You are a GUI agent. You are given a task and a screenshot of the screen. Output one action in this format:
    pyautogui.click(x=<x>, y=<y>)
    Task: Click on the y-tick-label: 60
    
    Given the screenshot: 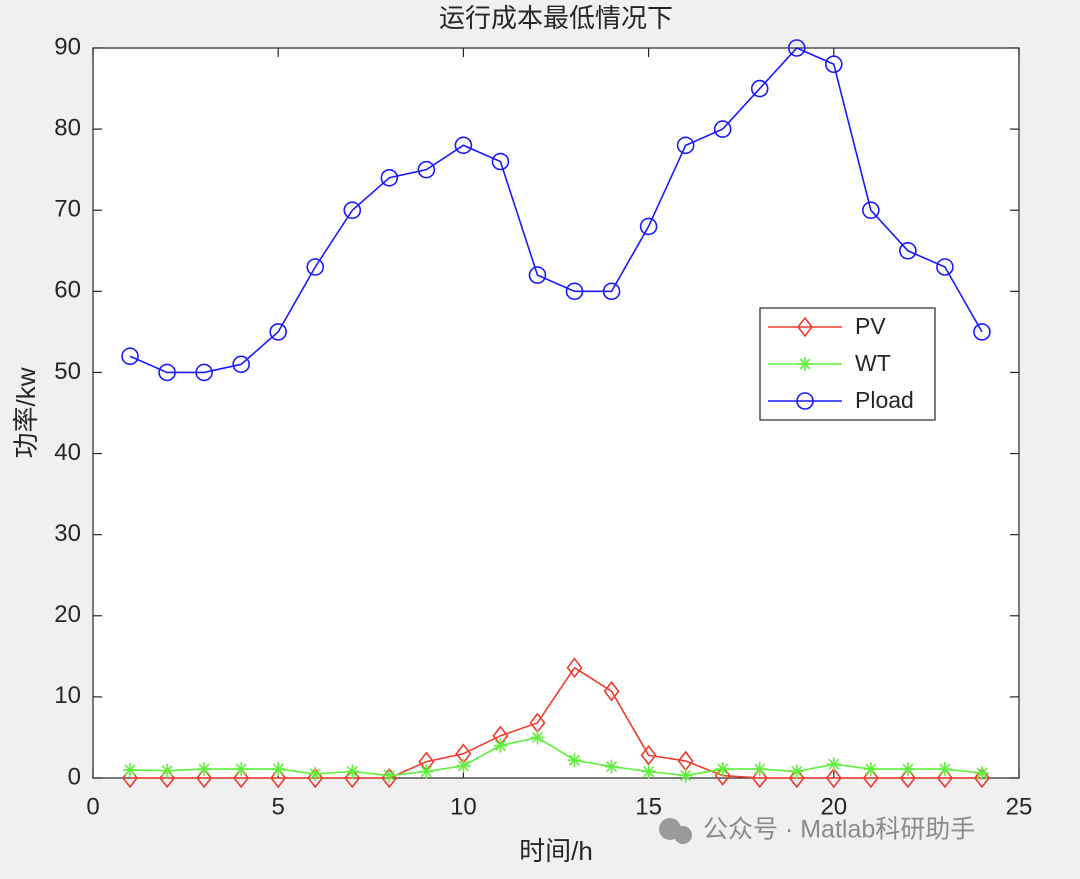 What is the action you would take?
    pyautogui.click(x=67, y=290)
    